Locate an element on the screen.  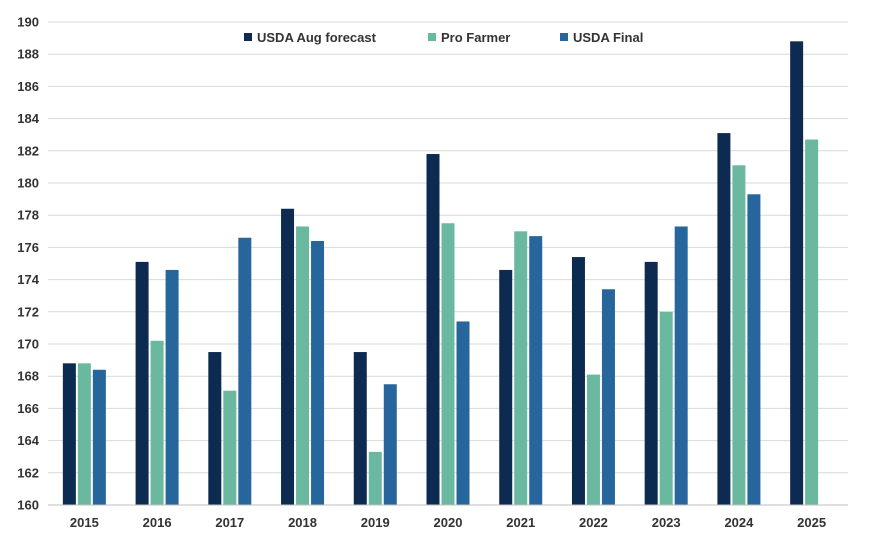
bar-usda-final-2016 is located at coordinates (172, 387).